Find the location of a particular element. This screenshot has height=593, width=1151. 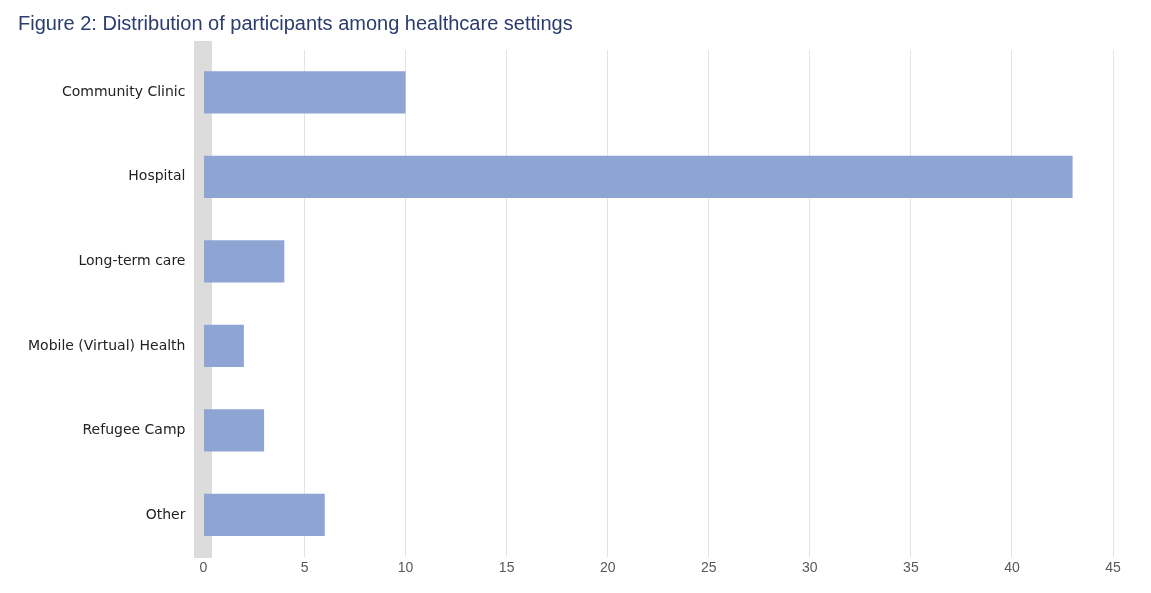

y-tick-label: Community Clinic is located at coordinates (123, 90).